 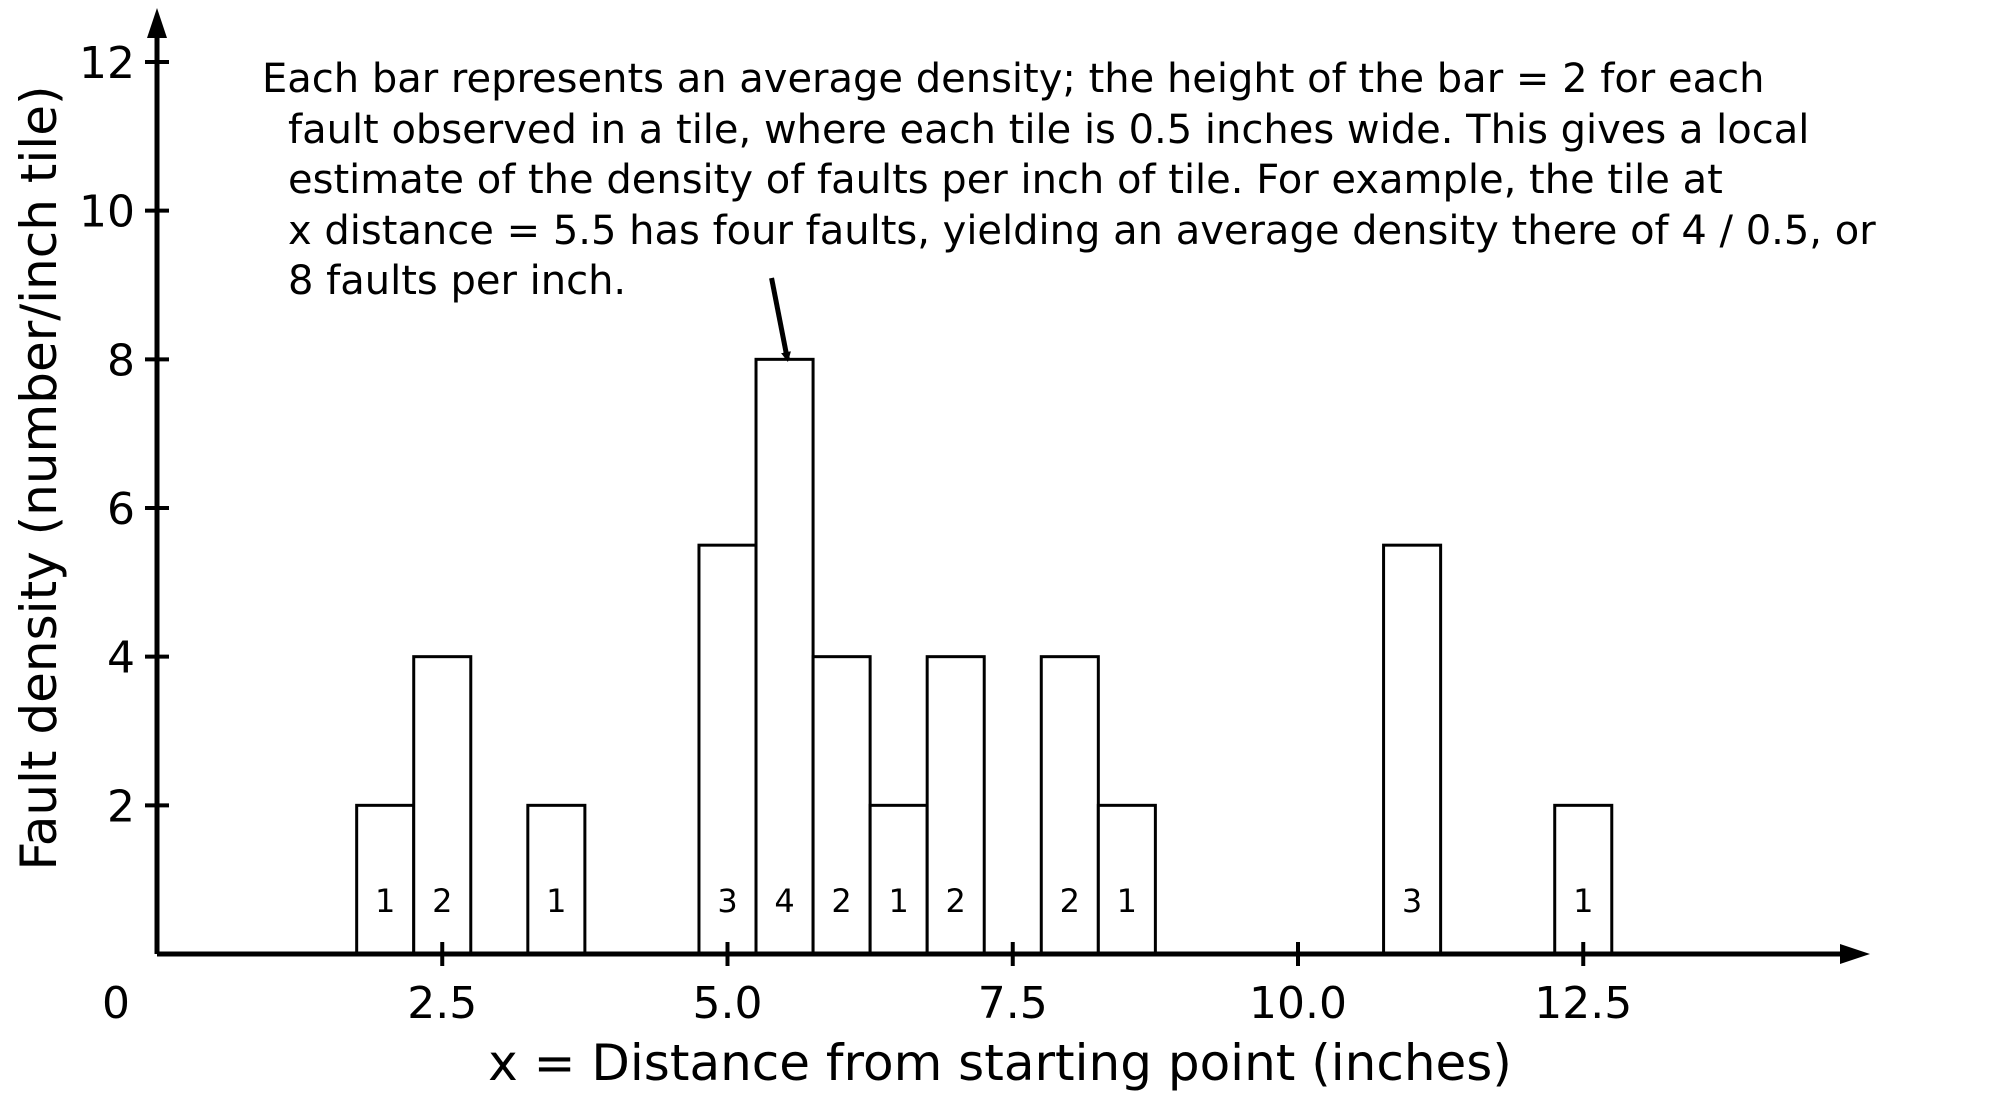 I want to click on x-ticks: 2.5 5.0 7.5 10.0 12.5, so click(x=1019, y=985).